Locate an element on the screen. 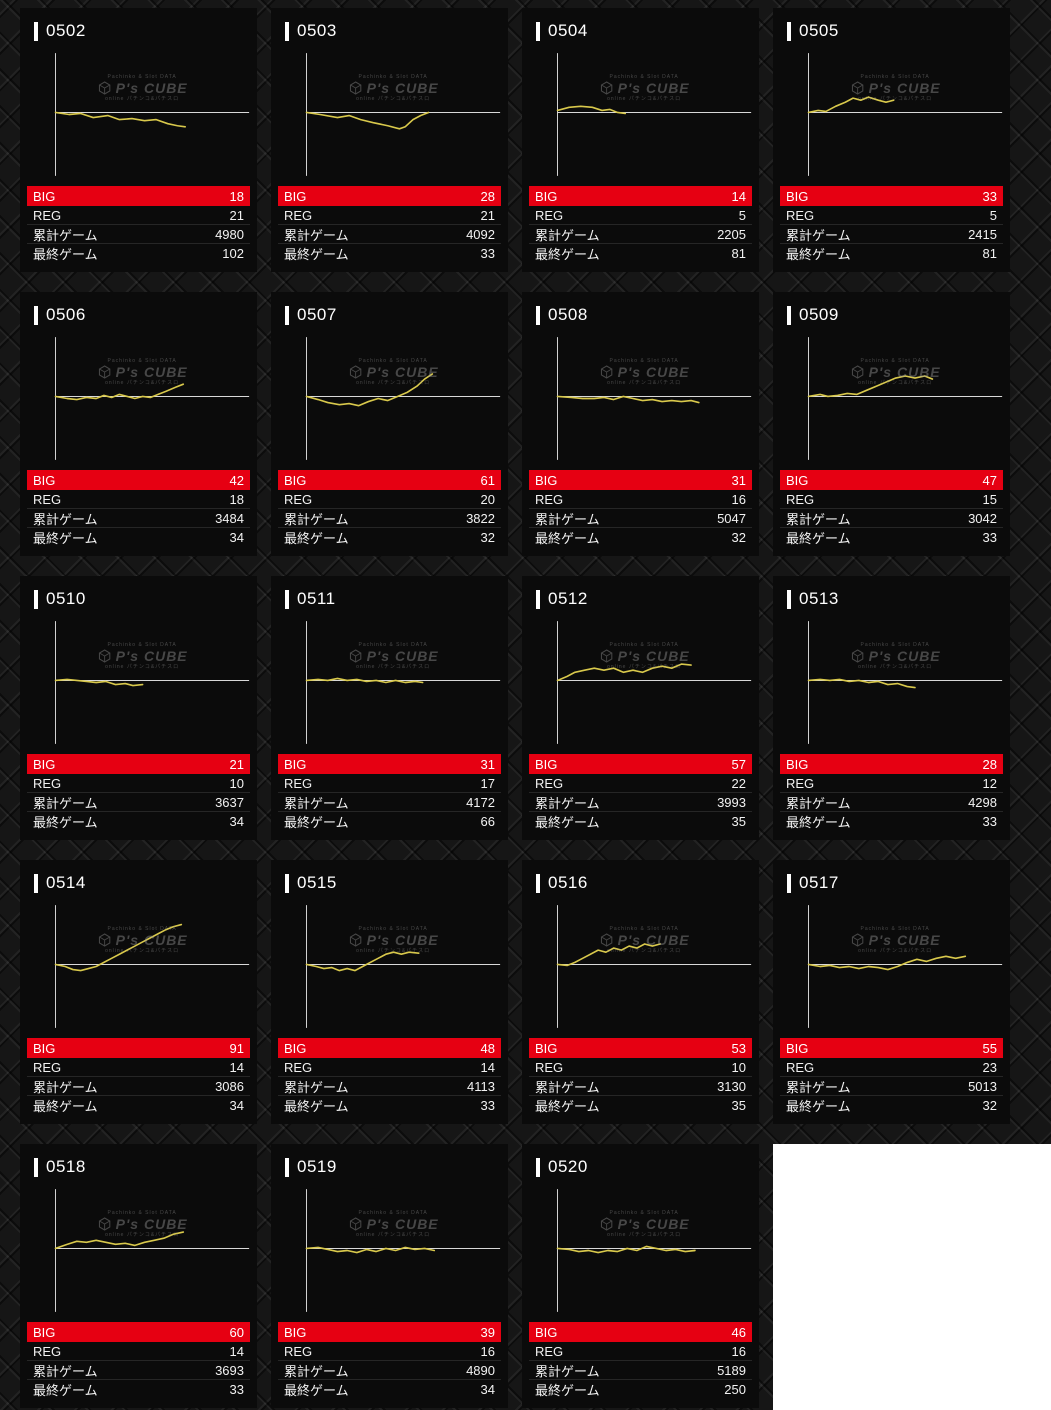 The width and height of the screenshot is (1051, 1410). big-row: BIG 47 is located at coordinates (891, 480).